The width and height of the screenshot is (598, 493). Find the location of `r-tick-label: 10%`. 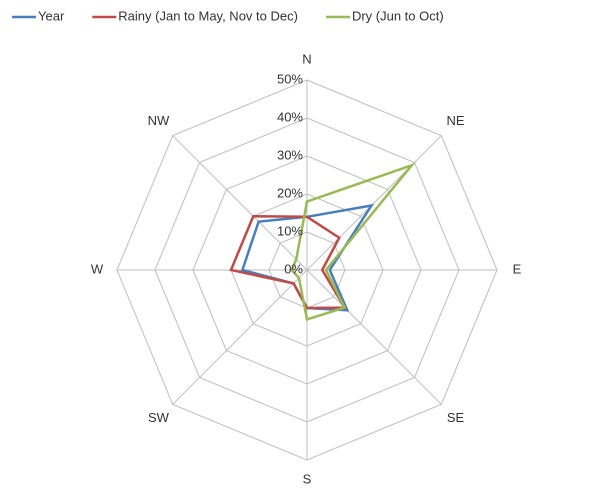

r-tick-label: 10% is located at coordinates (290, 230).